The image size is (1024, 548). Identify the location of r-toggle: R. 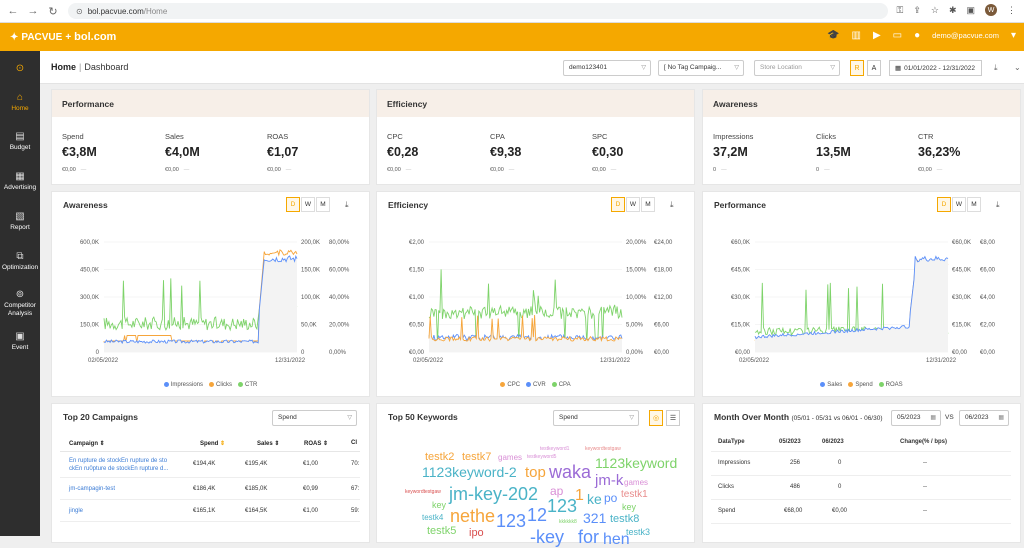
(857, 68).